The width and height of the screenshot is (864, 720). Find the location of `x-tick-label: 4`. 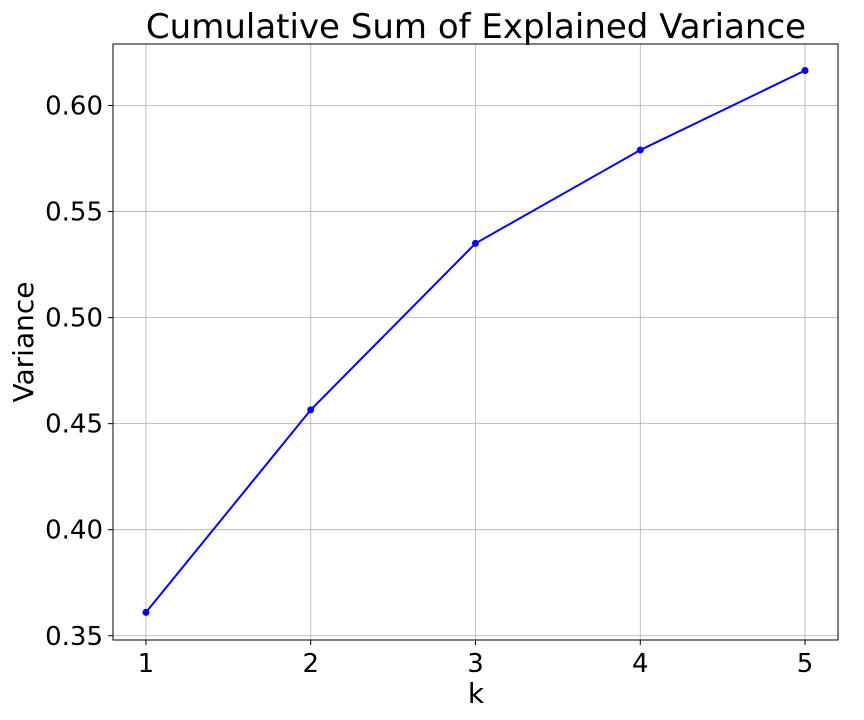

x-tick-label: 4 is located at coordinates (640, 664).